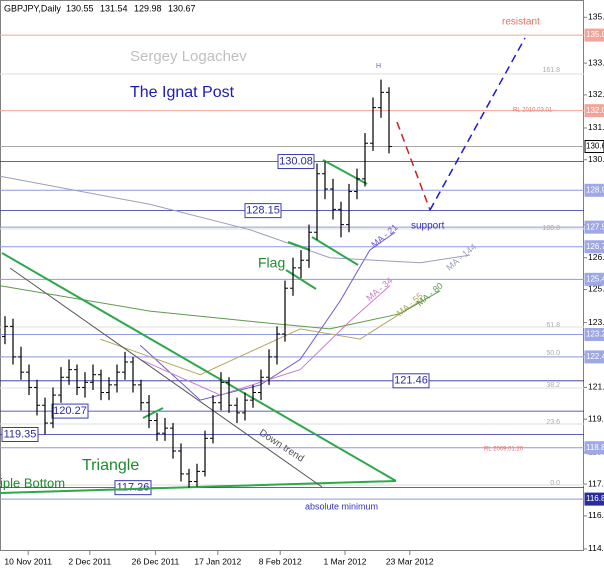 The image size is (604, 570). I want to click on price-box-label: 122.40, so click(595, 356).